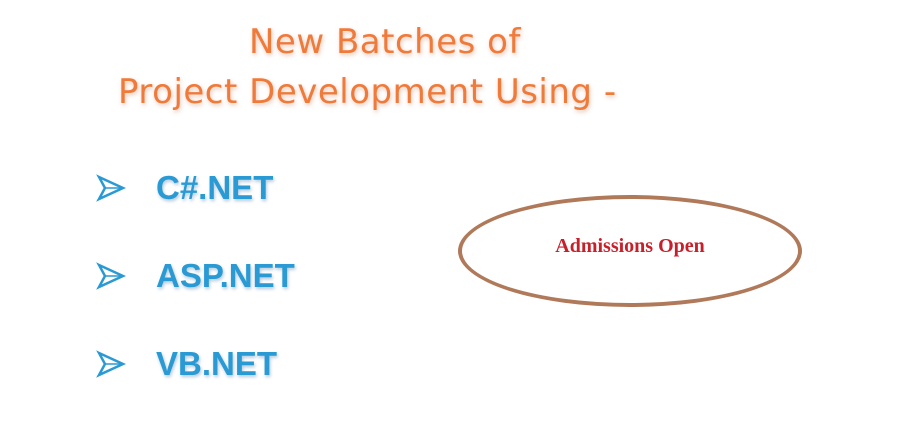 The image size is (899, 426). What do you see at coordinates (630, 245) in the screenshot?
I see `admissions-open-label: Admissions Open` at bounding box center [630, 245].